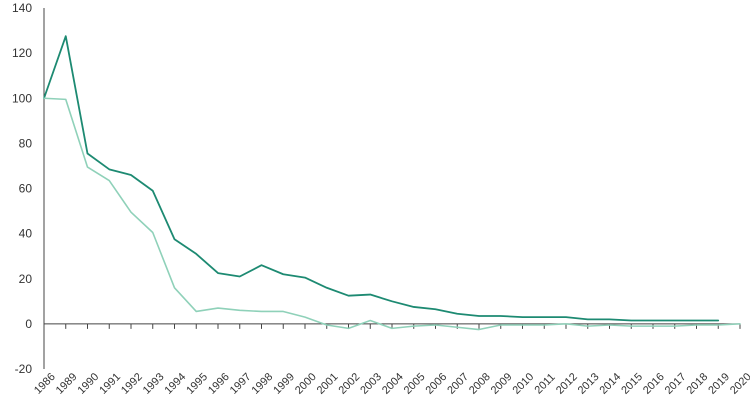 Image resolution: width=750 pixels, height=412 pixels. I want to click on x-tick-label: 1993, so click(154, 384).